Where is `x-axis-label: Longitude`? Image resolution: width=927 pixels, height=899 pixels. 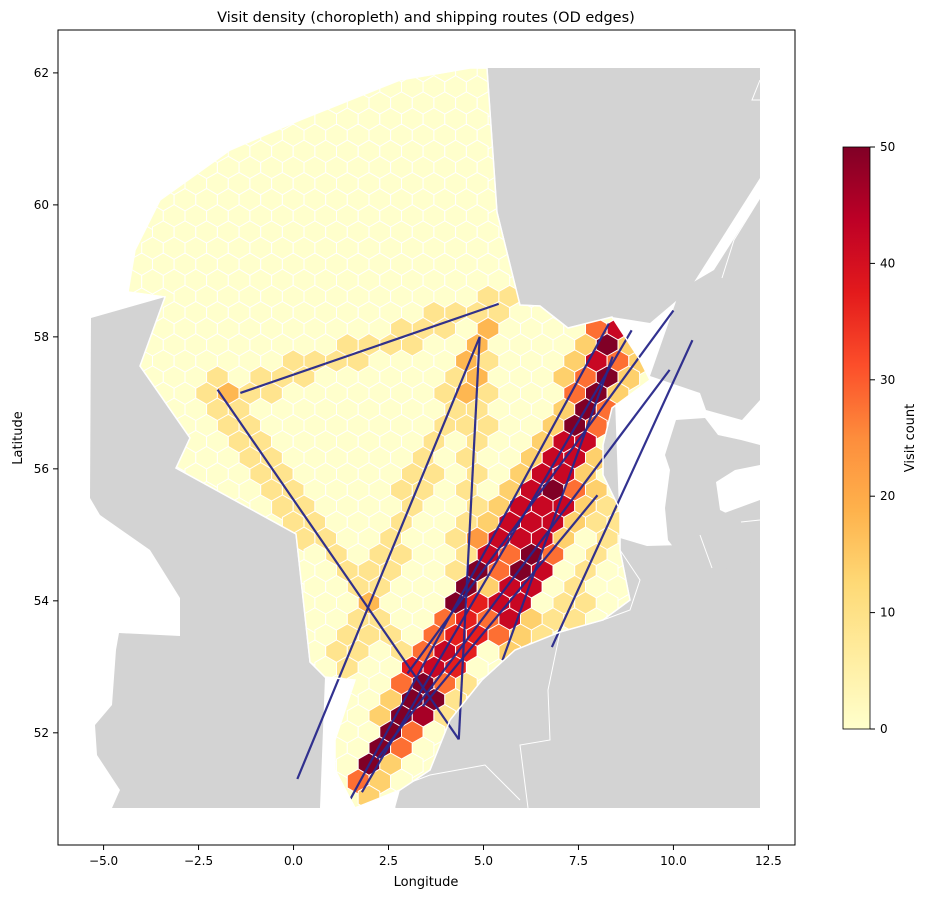 x-axis-label: Longitude is located at coordinates (426, 882).